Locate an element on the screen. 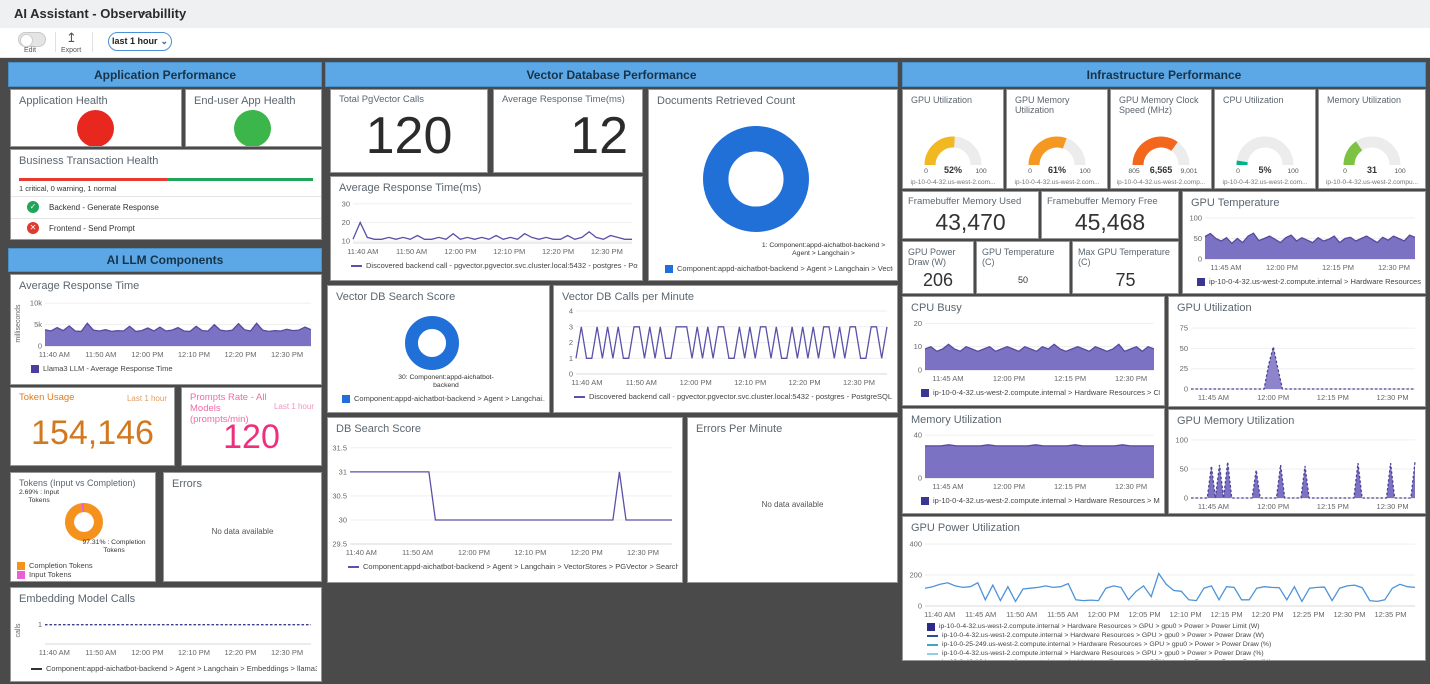 The width and height of the screenshot is (1430, 684). svg-text: 40 is located at coordinates (918, 435).